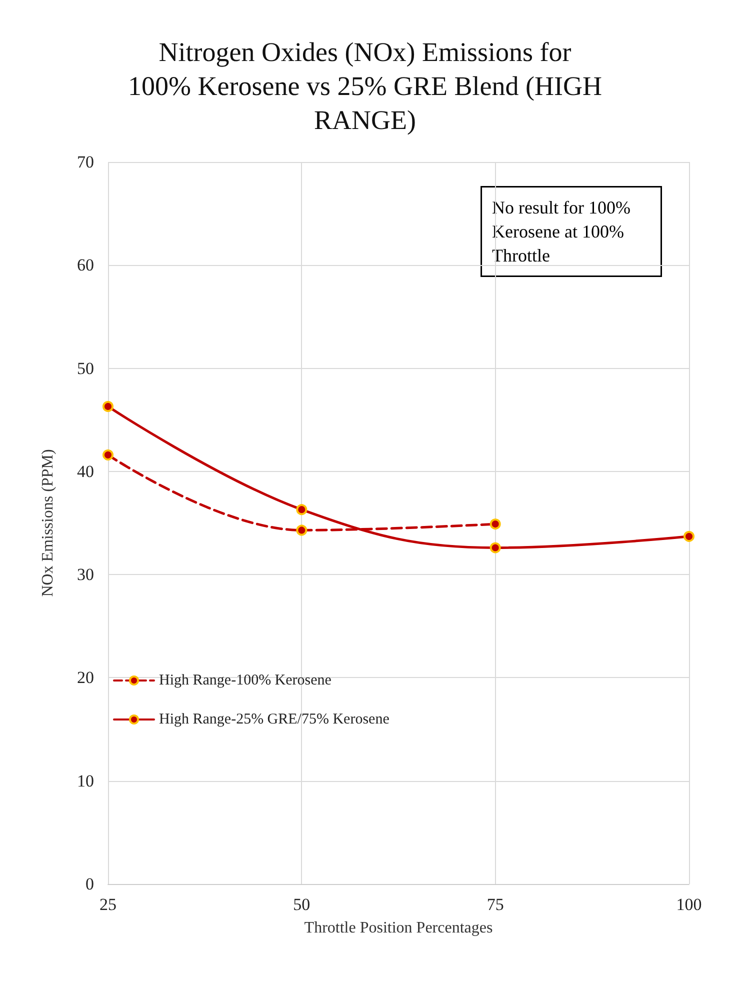 The image size is (730, 982). I want to click on x-tick-label: 25, so click(108, 904).